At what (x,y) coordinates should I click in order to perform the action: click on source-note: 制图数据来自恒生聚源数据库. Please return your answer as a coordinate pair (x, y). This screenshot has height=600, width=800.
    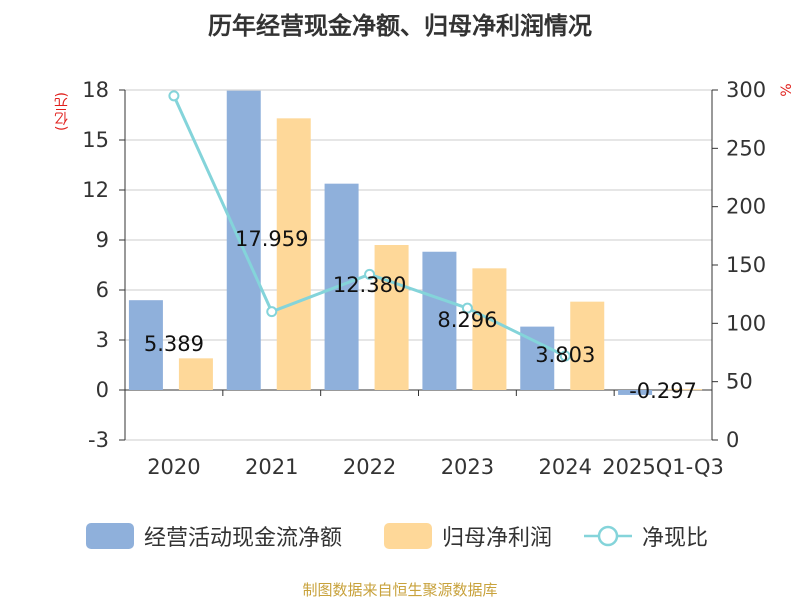
    Looking at the image, I should click on (400, 590).